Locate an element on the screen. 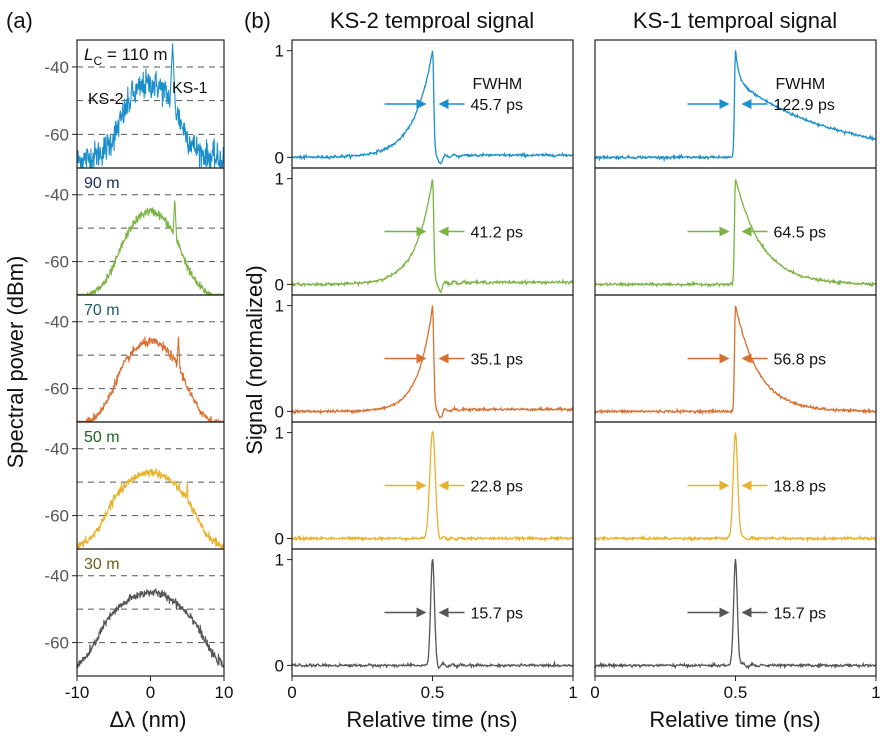 The width and height of the screenshot is (891, 737). fwhm-value: 35.1 ps is located at coordinates (497, 360).